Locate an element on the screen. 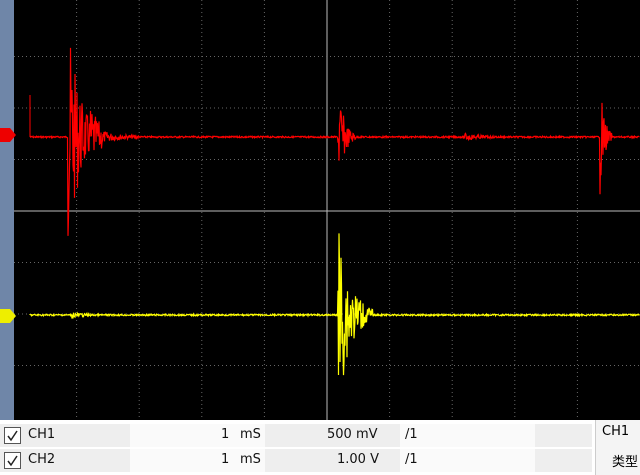 The width and height of the screenshot is (640, 475). side-strip is located at coordinates (7, 210).